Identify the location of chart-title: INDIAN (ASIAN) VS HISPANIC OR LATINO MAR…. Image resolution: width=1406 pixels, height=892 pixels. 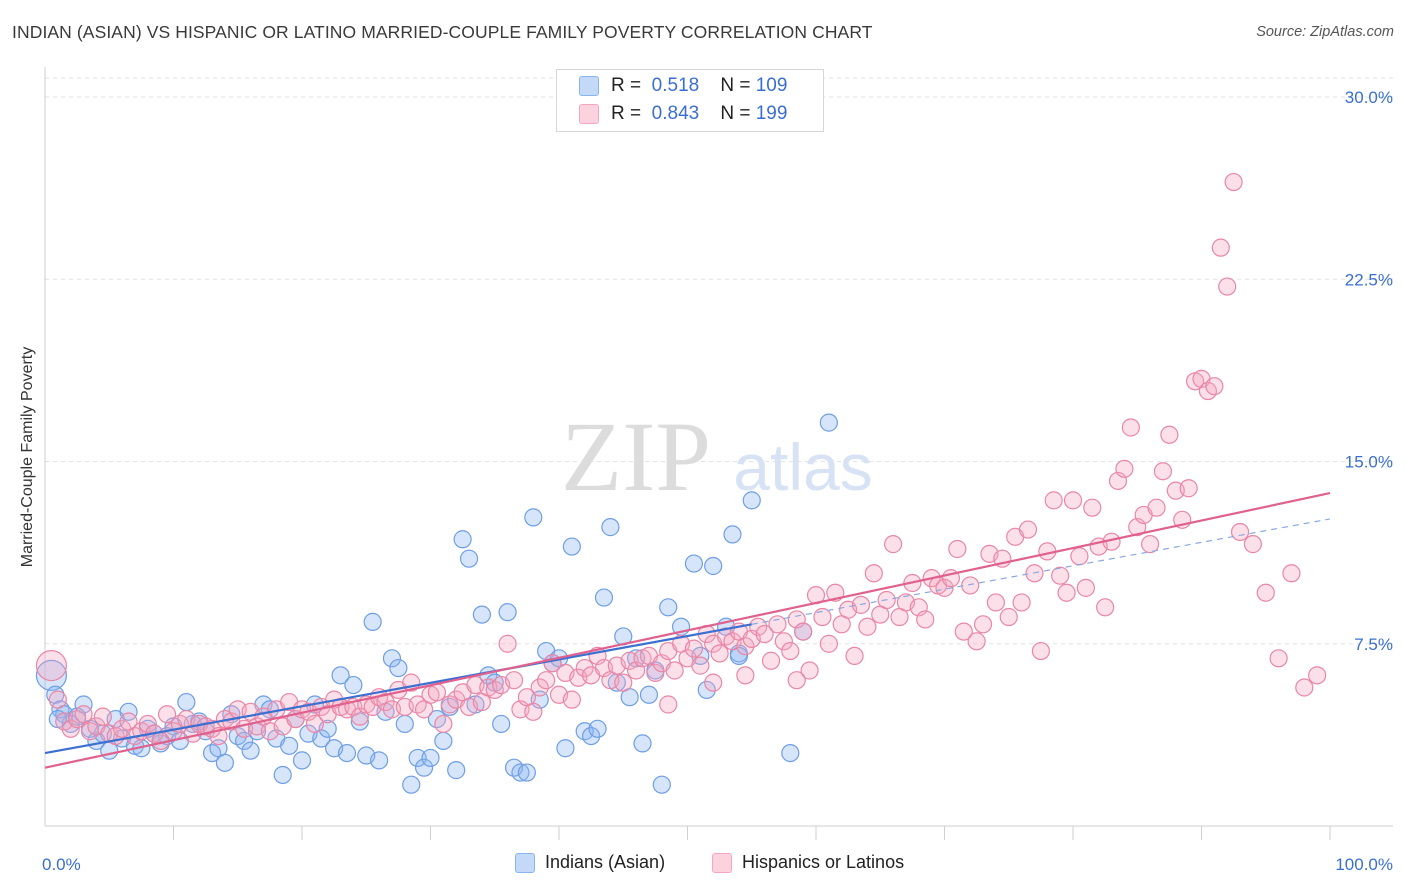
(442, 32).